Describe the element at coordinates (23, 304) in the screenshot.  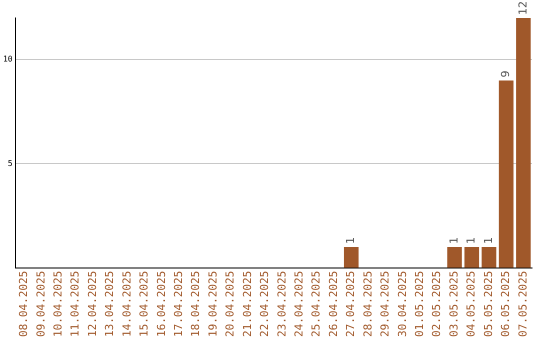
I see `x-tick-label: 08.04.2025` at that location.